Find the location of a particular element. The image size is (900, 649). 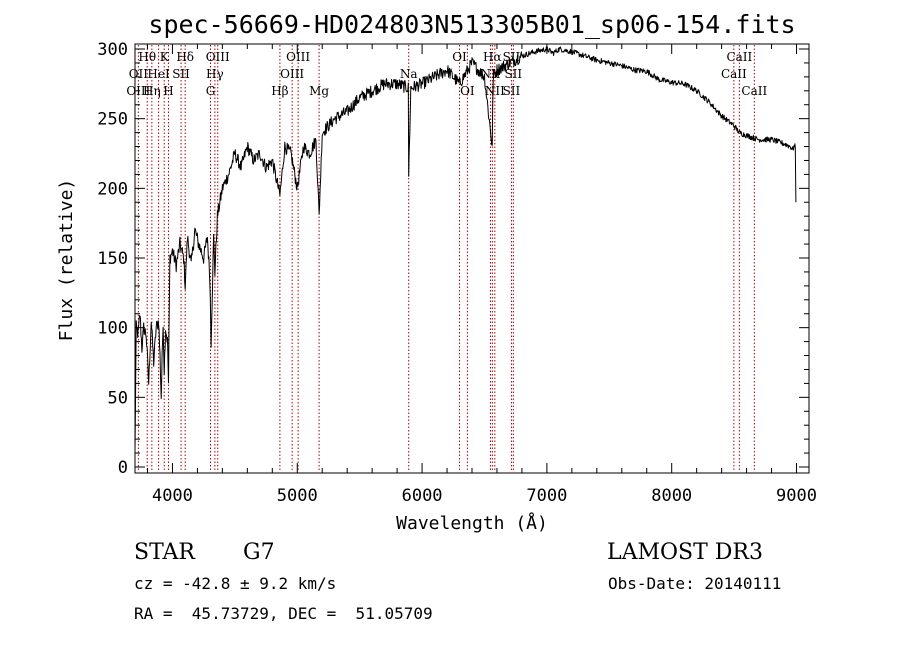

spectral-line-label: Hθ is located at coordinates (147, 57).